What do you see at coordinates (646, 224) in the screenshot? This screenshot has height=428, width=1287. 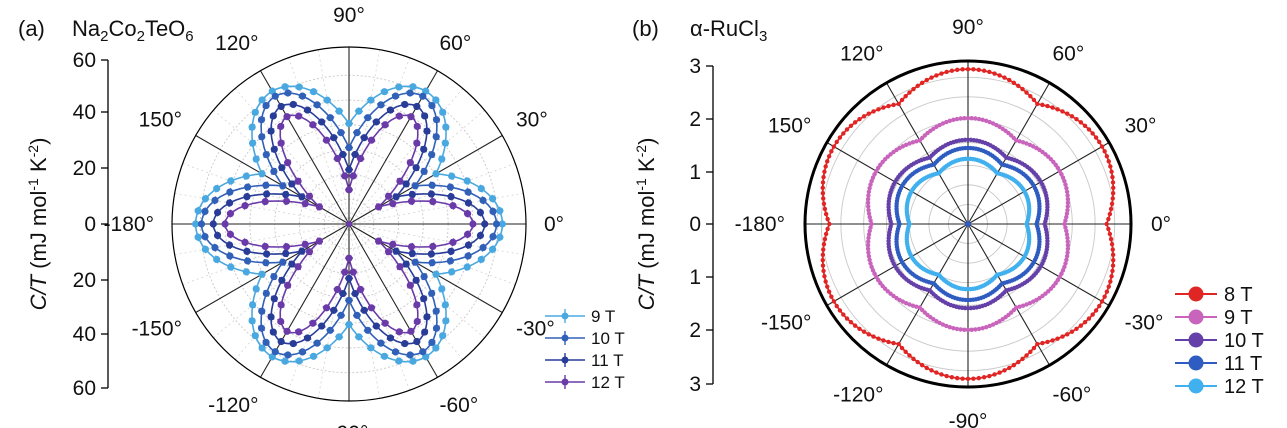 I see `panel-b-y-axis-label: C/T (mJ mol-1 K-2)` at bounding box center [646, 224].